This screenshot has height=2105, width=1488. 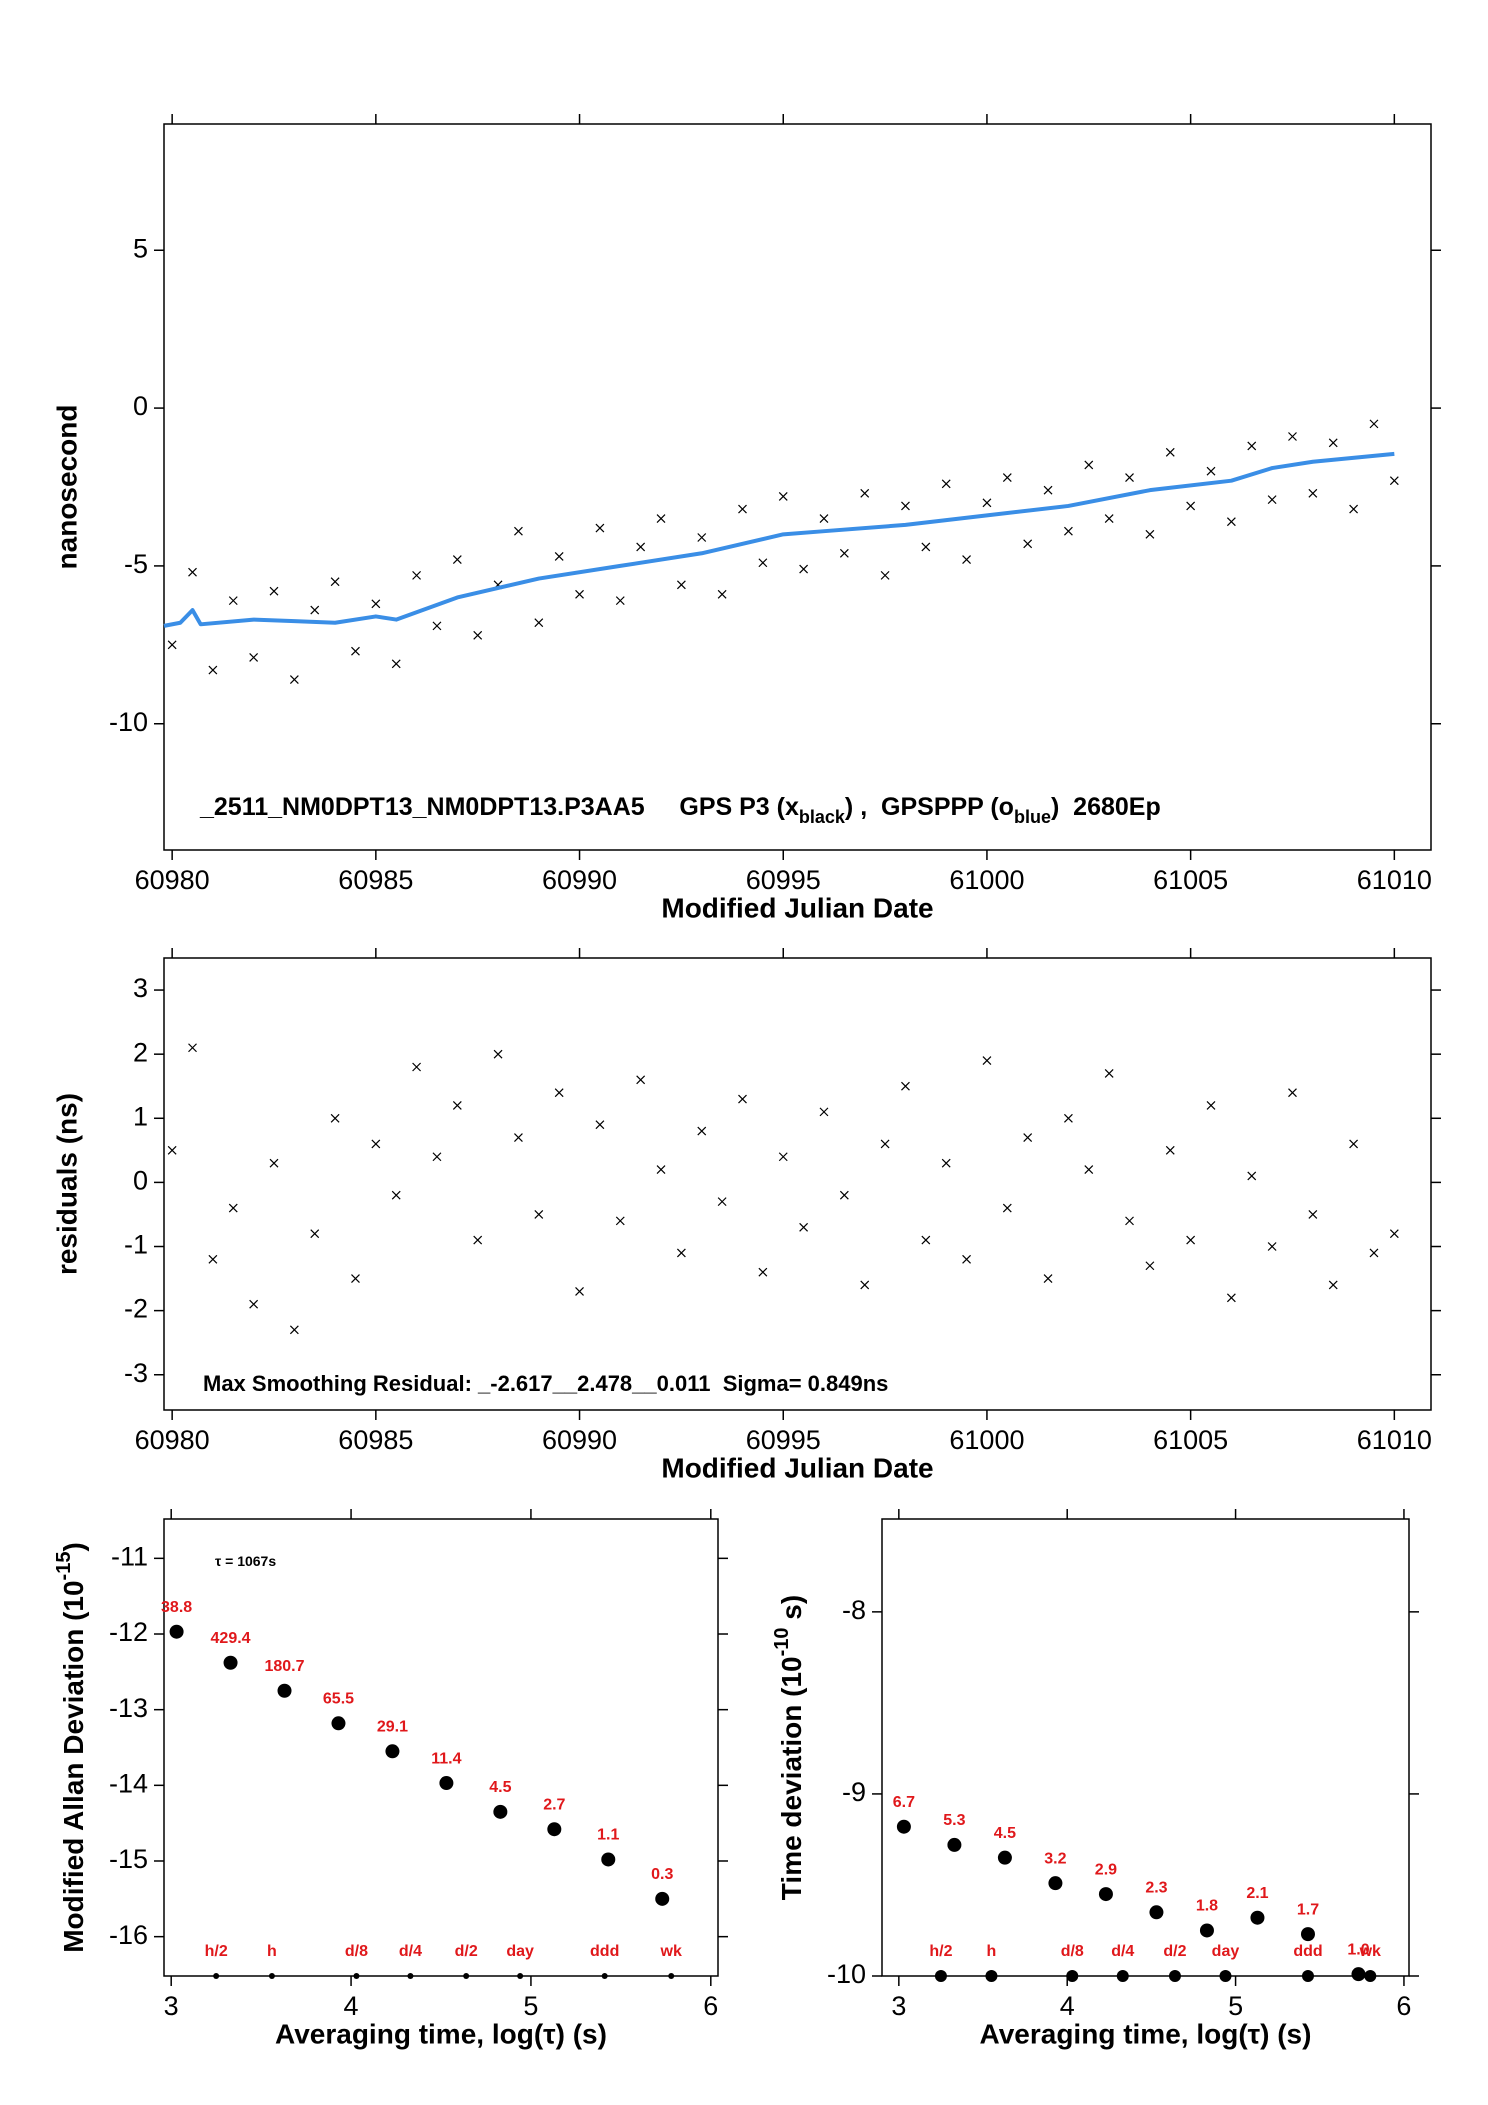 What do you see at coordinates (128, 1859) in the screenshot?
I see `y-tick-label: -15` at bounding box center [128, 1859].